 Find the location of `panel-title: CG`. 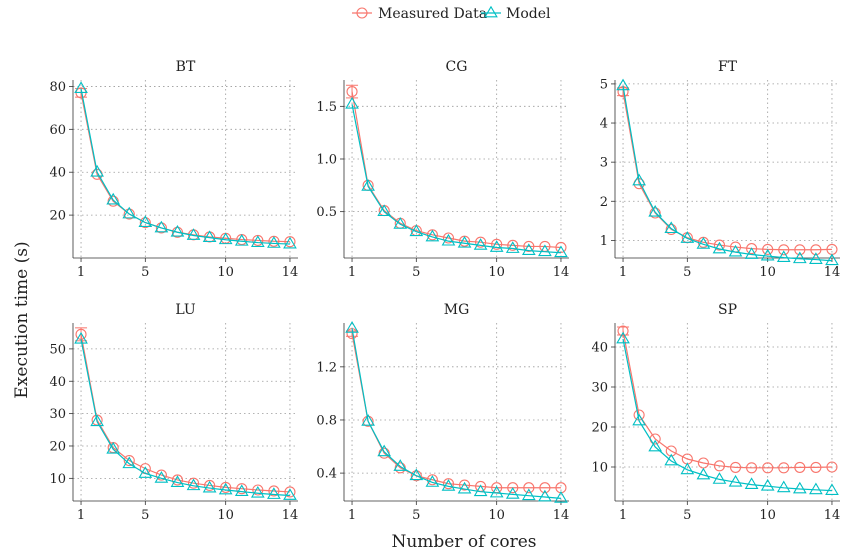

panel-title: CG is located at coordinates (457, 67).